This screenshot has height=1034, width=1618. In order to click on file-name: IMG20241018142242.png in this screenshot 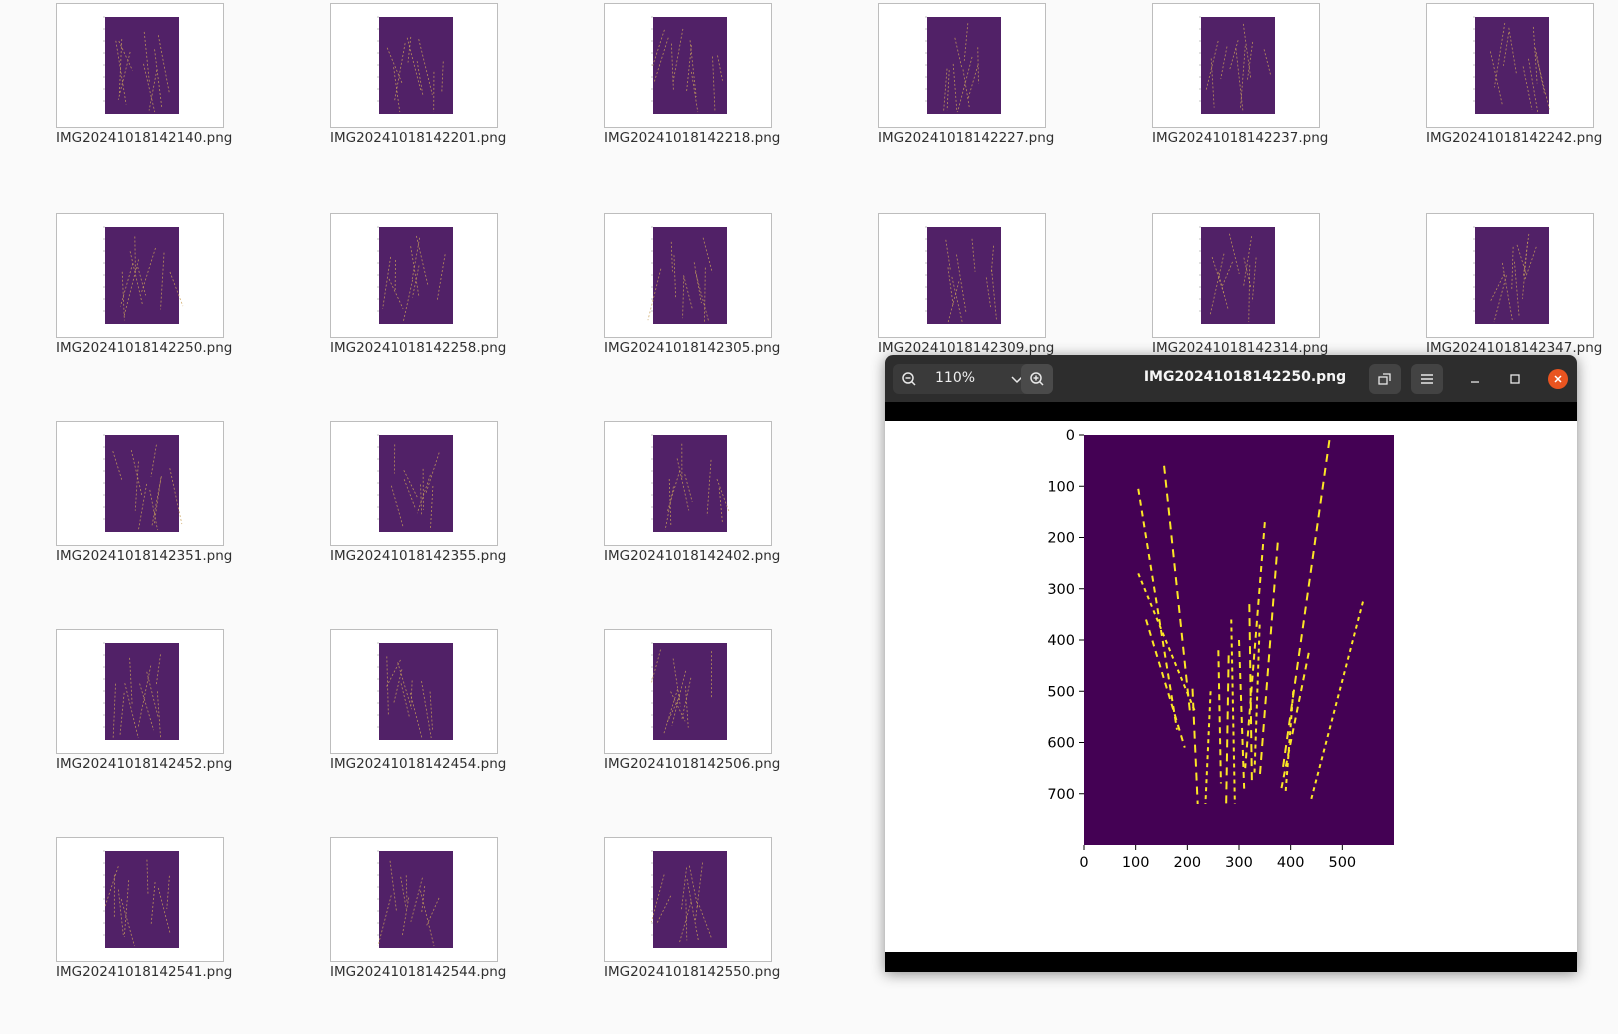, I will do `click(1522, 138)`.